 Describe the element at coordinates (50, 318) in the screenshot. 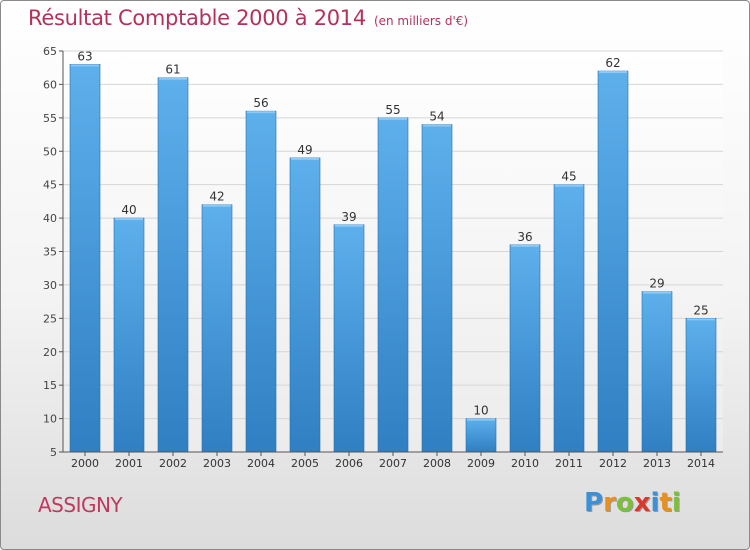

I see `y-tick-label: 25` at that location.